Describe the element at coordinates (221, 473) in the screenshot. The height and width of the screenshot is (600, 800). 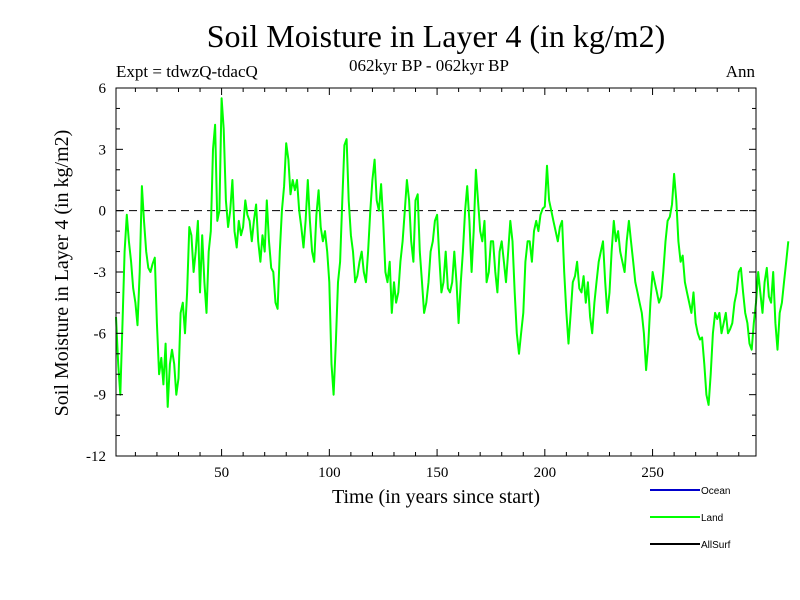
I see `x-tick-label: 50` at that location.